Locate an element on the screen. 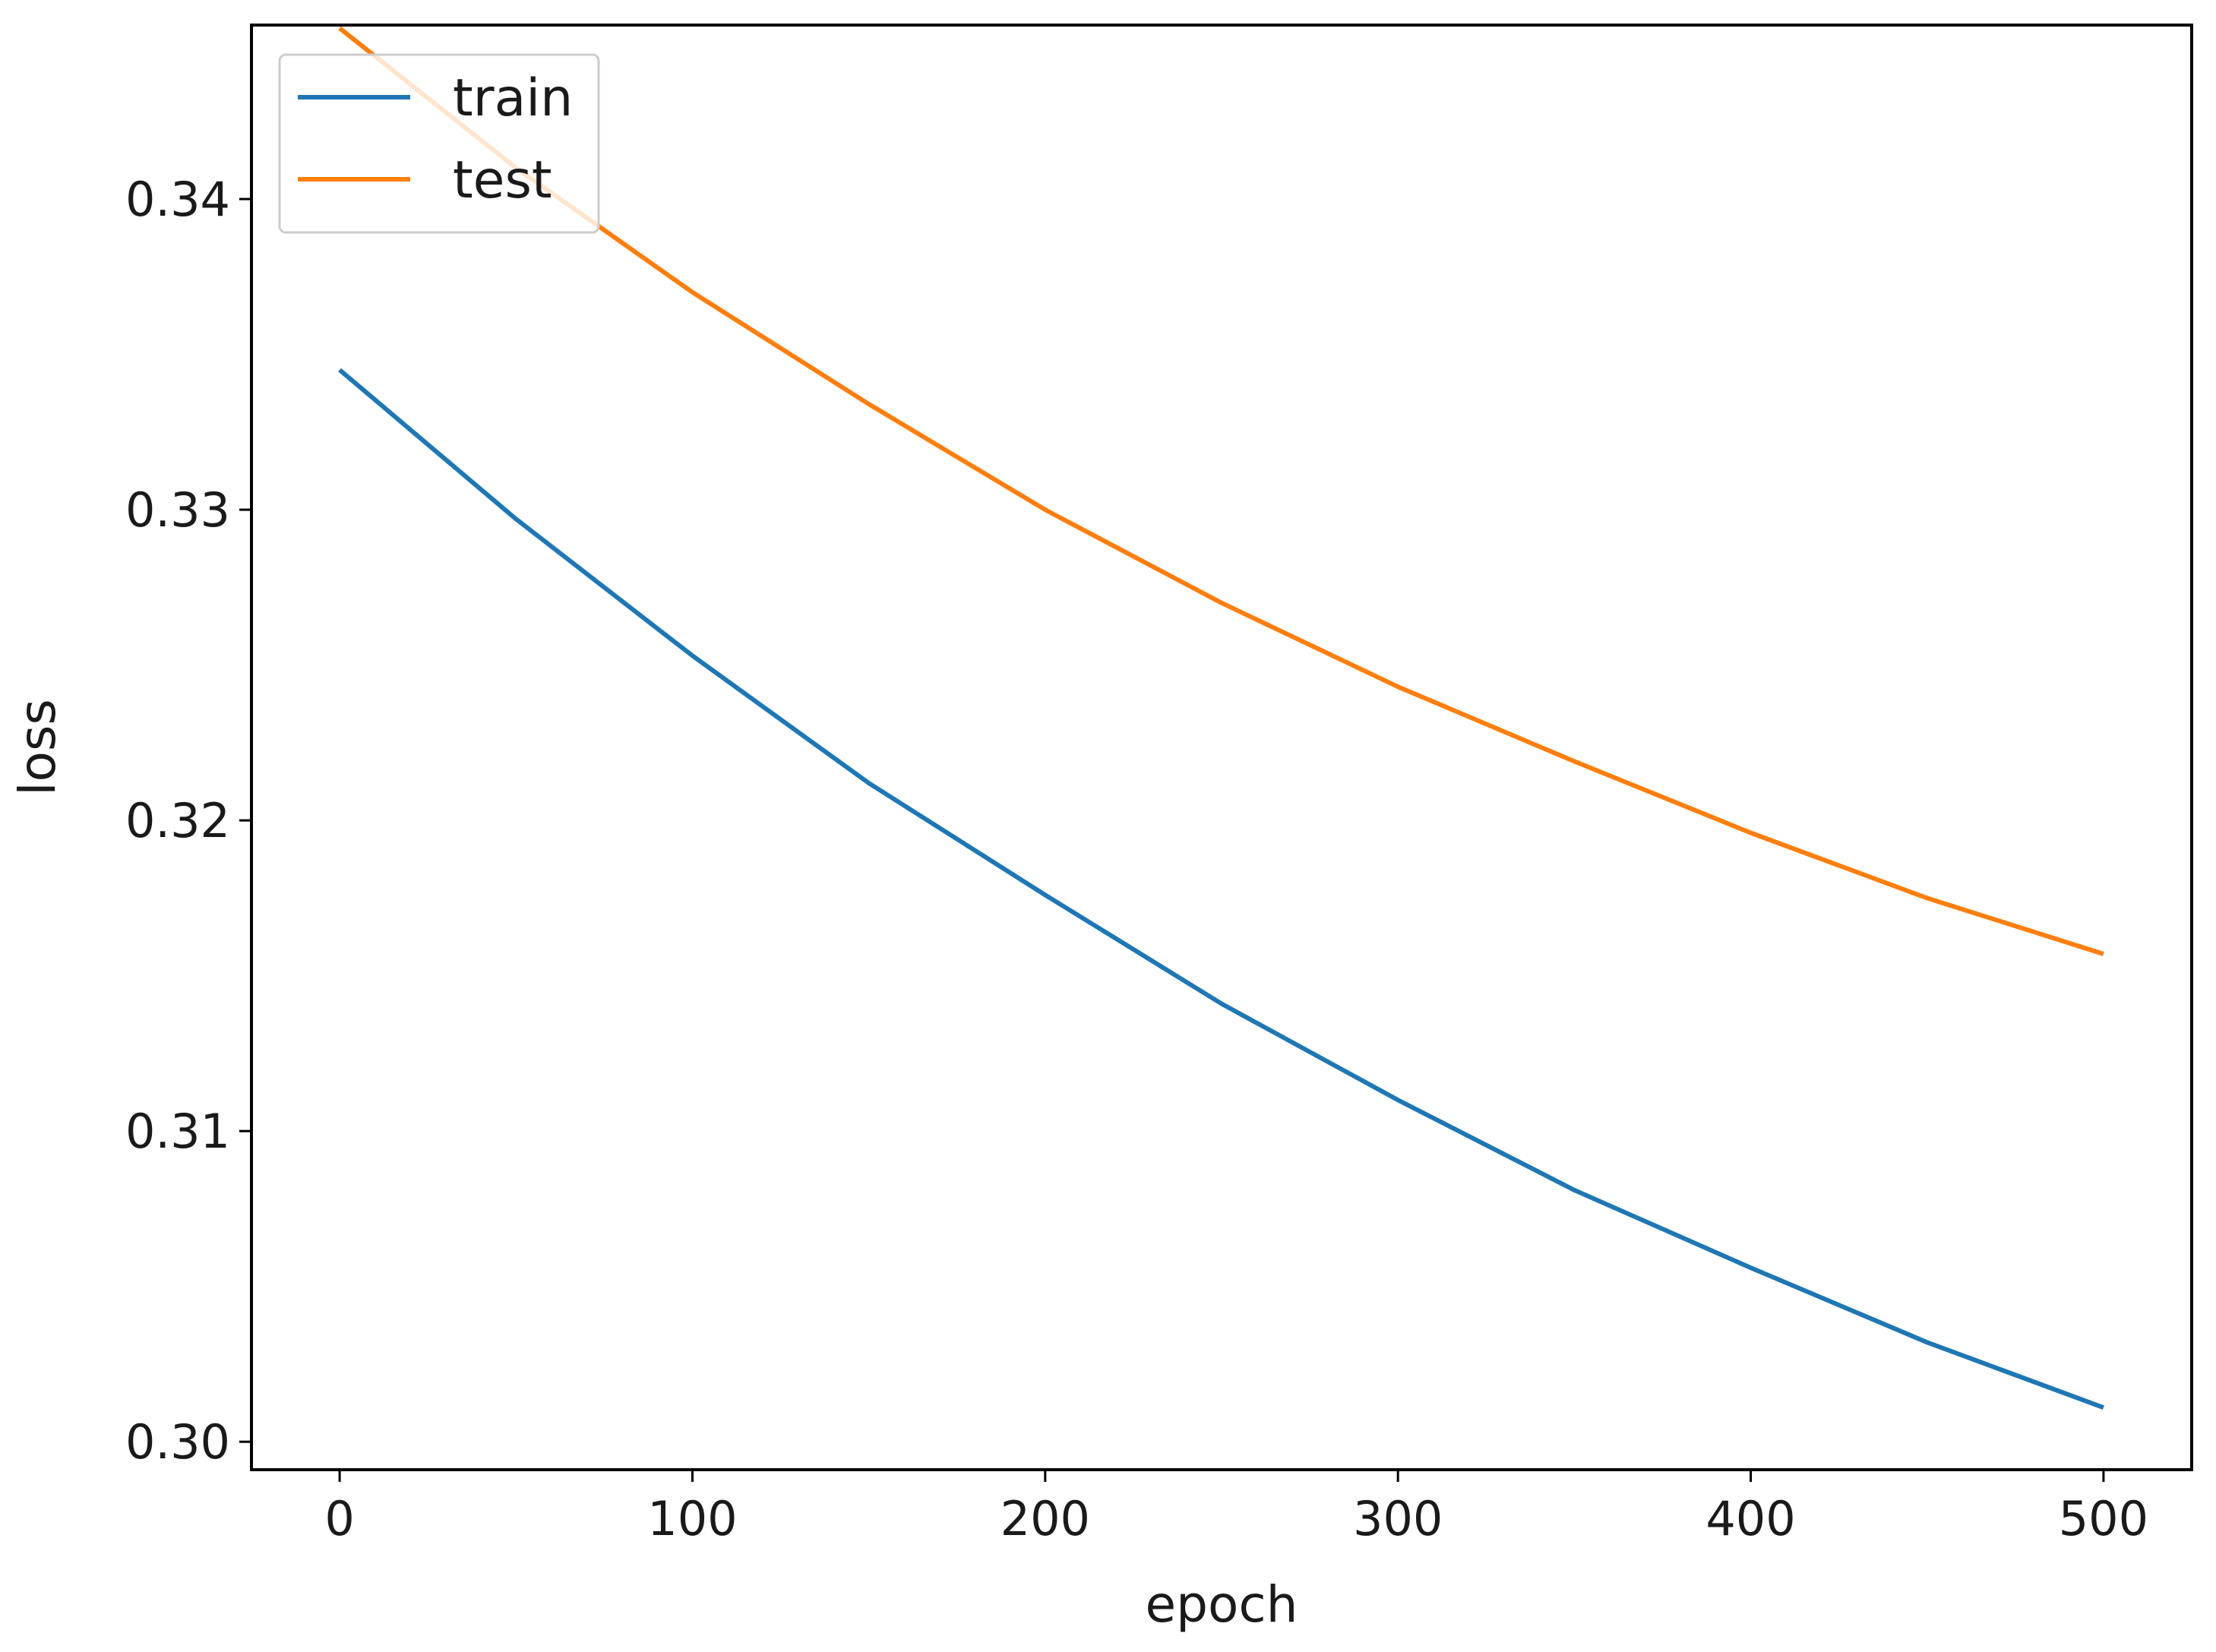  x-axis-title: epoch is located at coordinates (1222, 1604).